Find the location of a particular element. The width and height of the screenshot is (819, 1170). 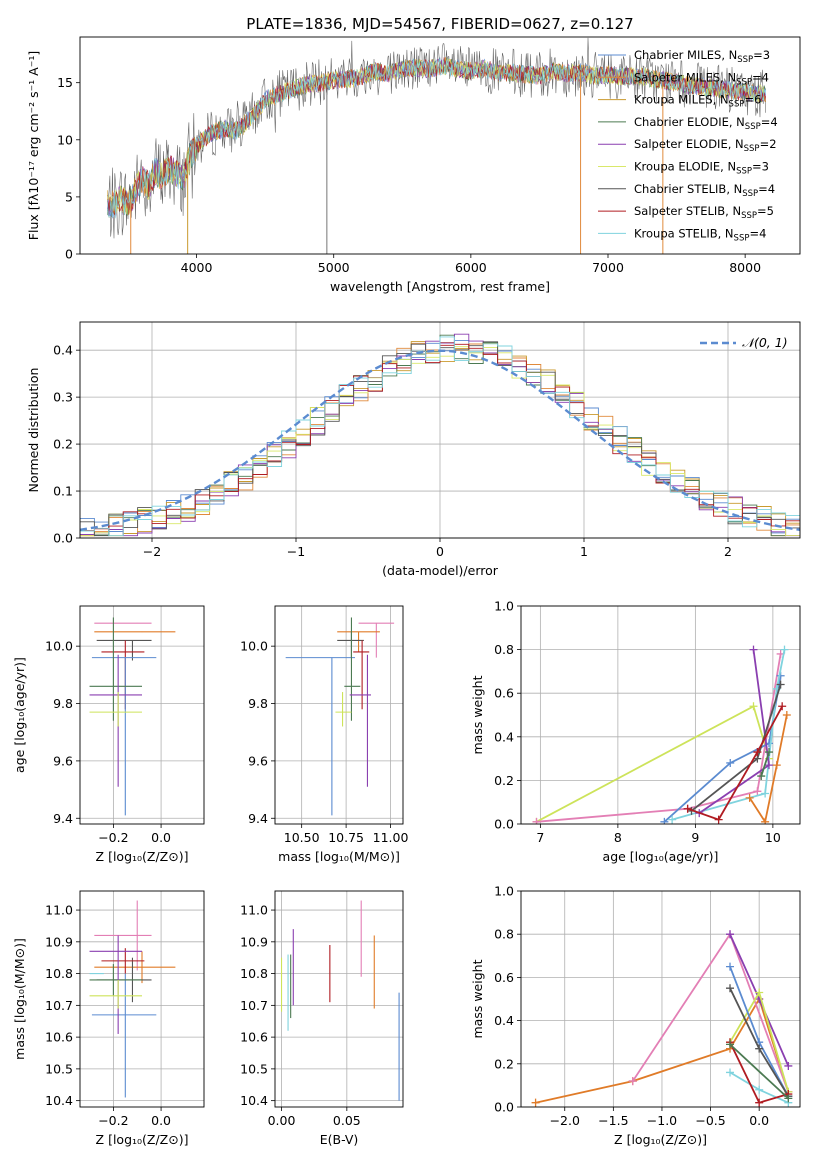

age_vs_Z-ytick-label: 9.8 is located at coordinates (63, 703).